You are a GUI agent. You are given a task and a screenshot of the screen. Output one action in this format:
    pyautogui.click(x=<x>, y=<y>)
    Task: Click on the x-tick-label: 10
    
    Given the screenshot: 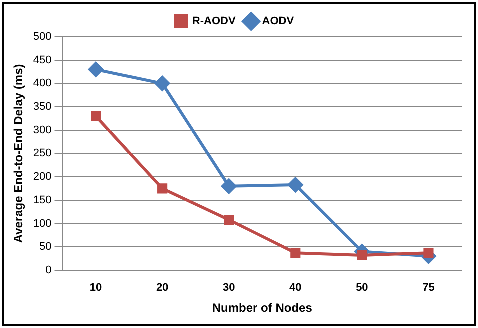 What is the action you would take?
    pyautogui.click(x=96, y=288)
    